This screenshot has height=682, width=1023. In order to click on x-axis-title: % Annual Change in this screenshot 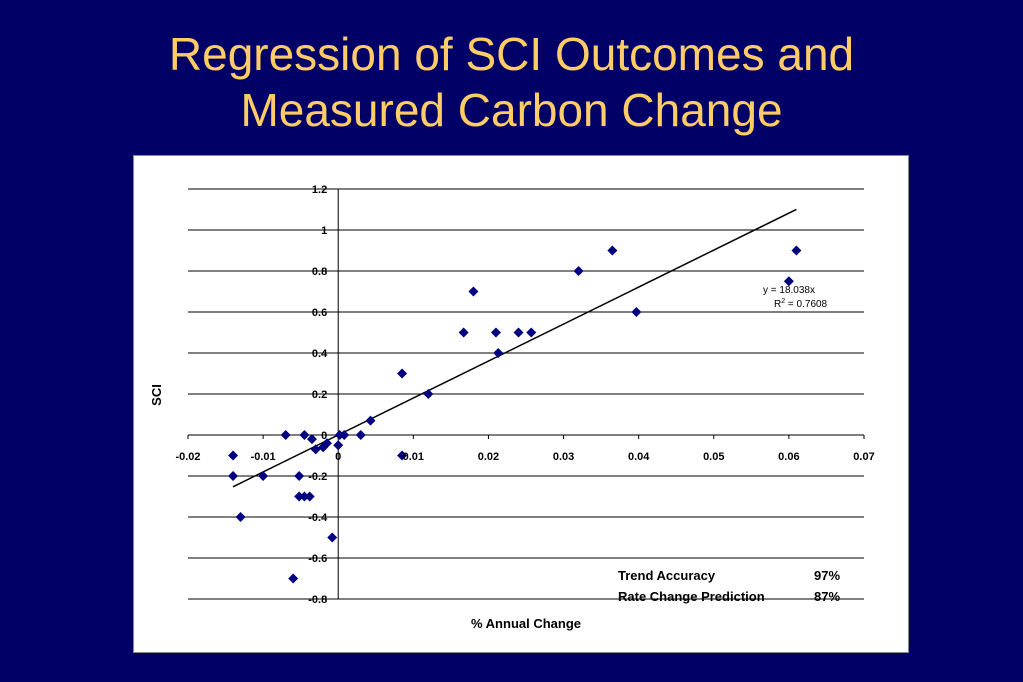, I will do `click(526, 623)`.